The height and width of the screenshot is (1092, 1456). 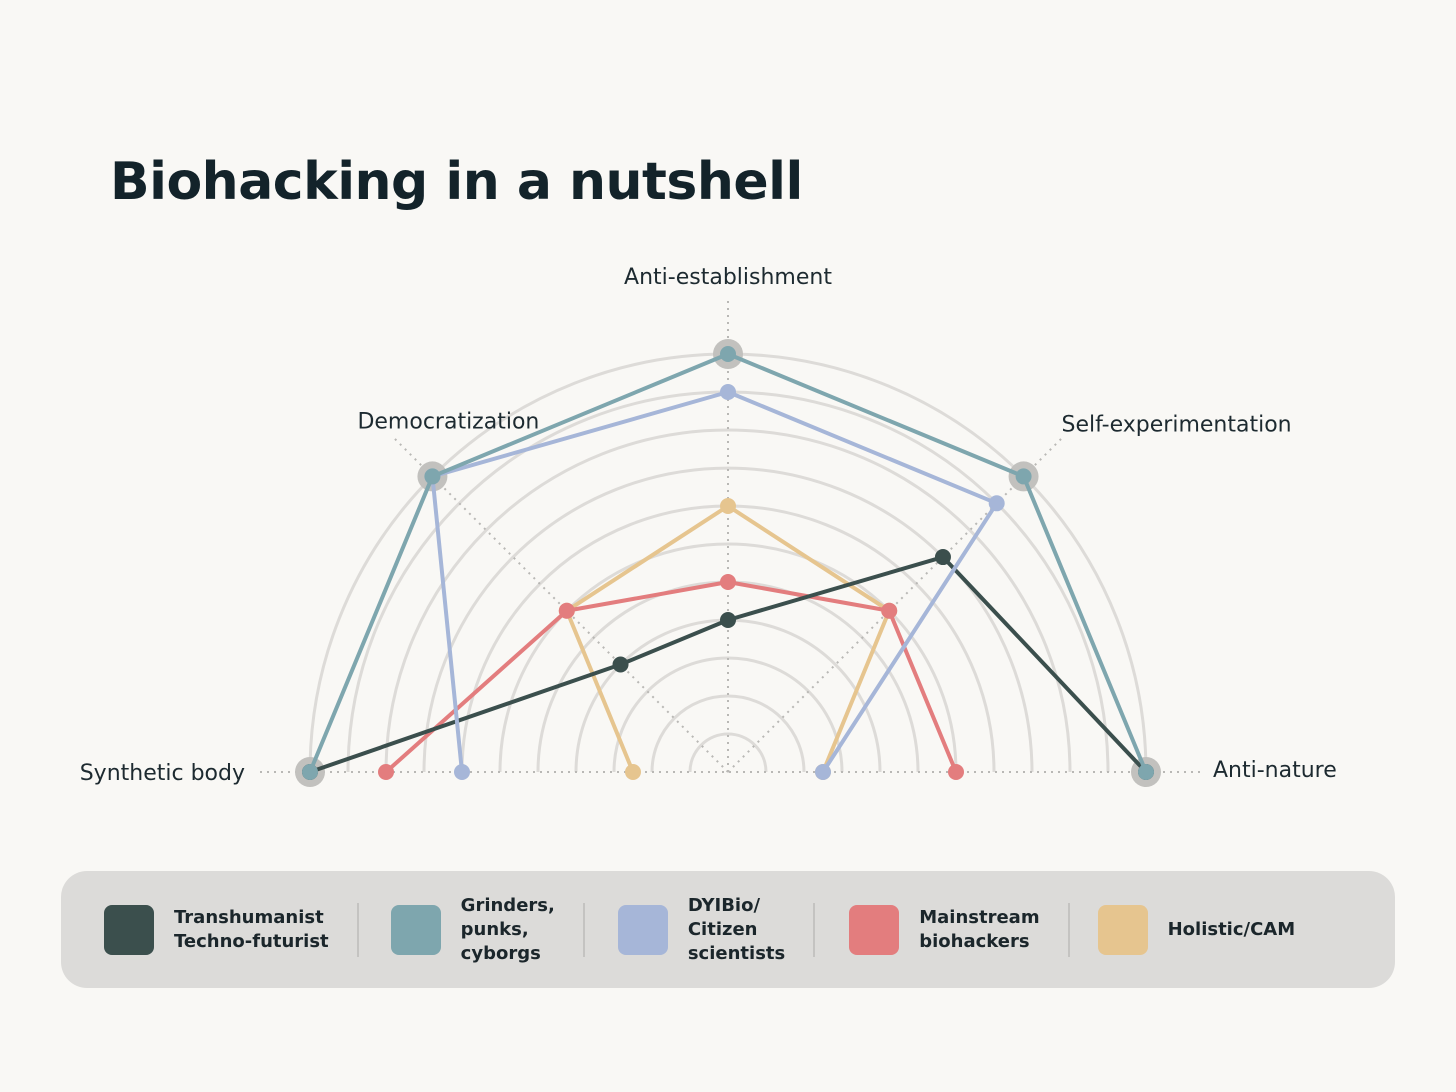 I want to click on legend-label: Mainstream biohackers, so click(x=979, y=929).